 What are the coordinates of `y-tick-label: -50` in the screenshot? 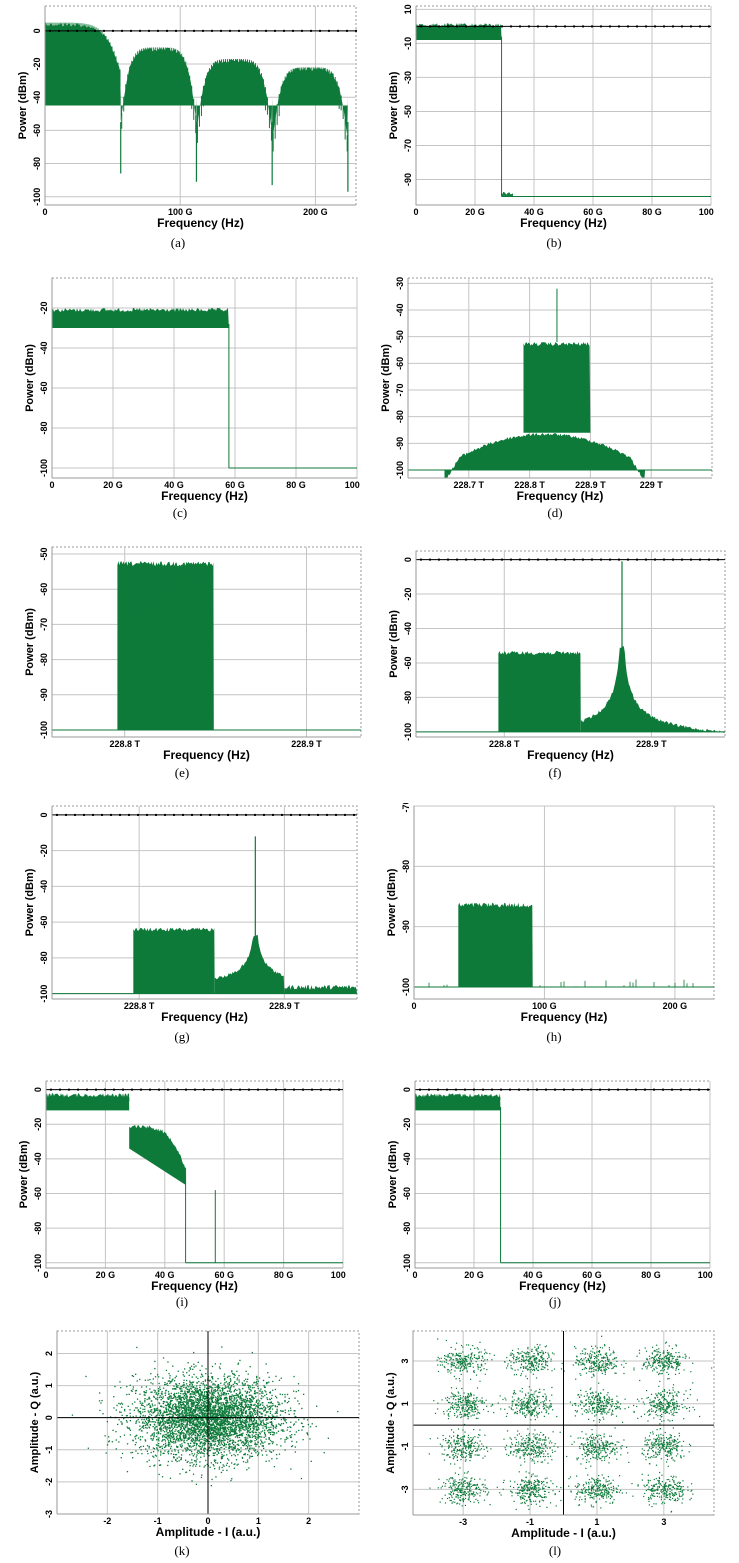 It's located at (408, 111).